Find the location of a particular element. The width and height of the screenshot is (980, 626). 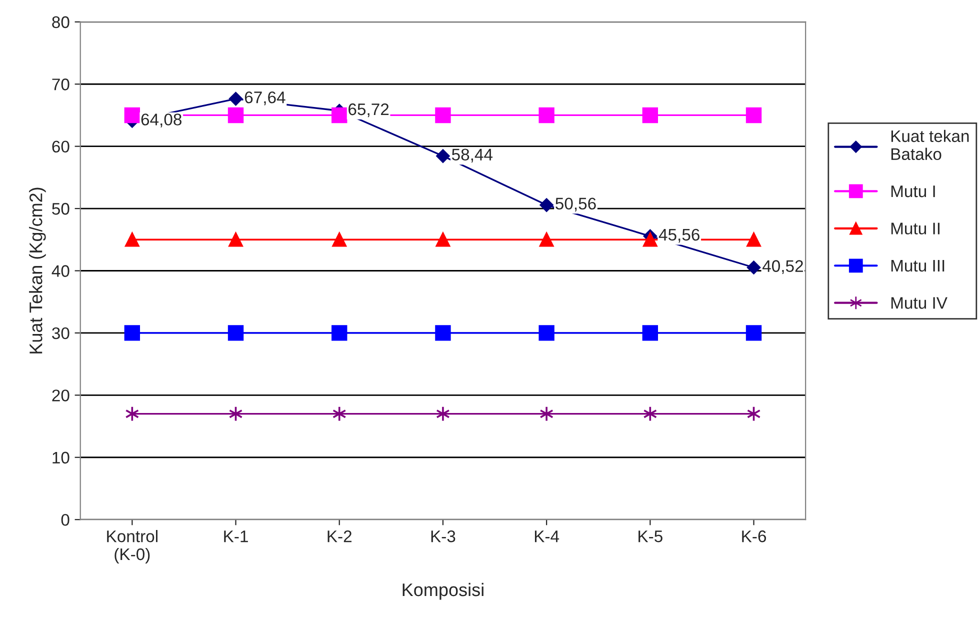

data-label: 67,64 is located at coordinates (265, 98).